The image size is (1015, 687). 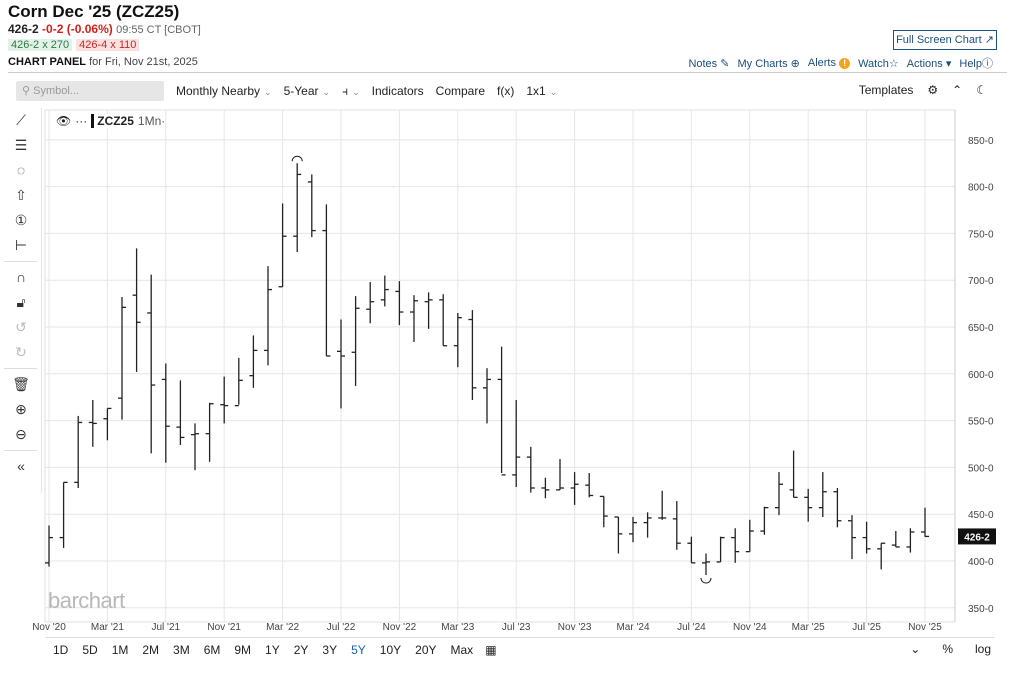 I want to click on period-dropdown: Monthly Nearby ⌄, so click(x=224, y=91).